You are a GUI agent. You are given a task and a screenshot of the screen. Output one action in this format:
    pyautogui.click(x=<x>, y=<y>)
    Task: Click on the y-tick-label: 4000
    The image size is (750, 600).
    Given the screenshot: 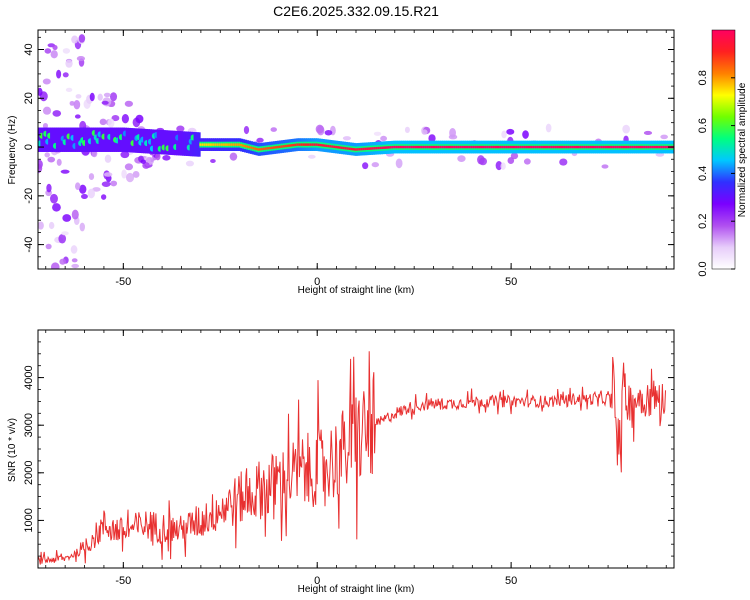 What is the action you would take?
    pyautogui.click(x=29, y=377)
    